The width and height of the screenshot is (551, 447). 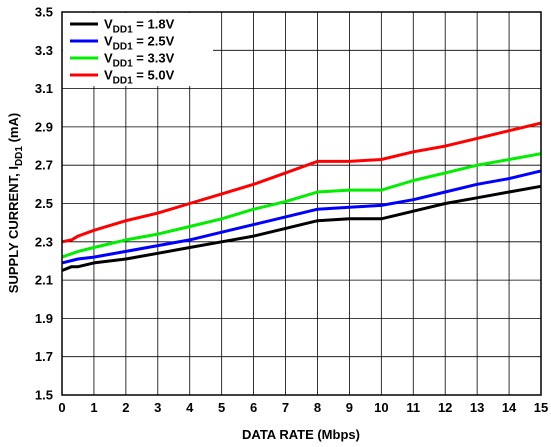 What do you see at coordinates (44, 395) in the screenshot?
I see `y-tick-label: 1.5` at bounding box center [44, 395].